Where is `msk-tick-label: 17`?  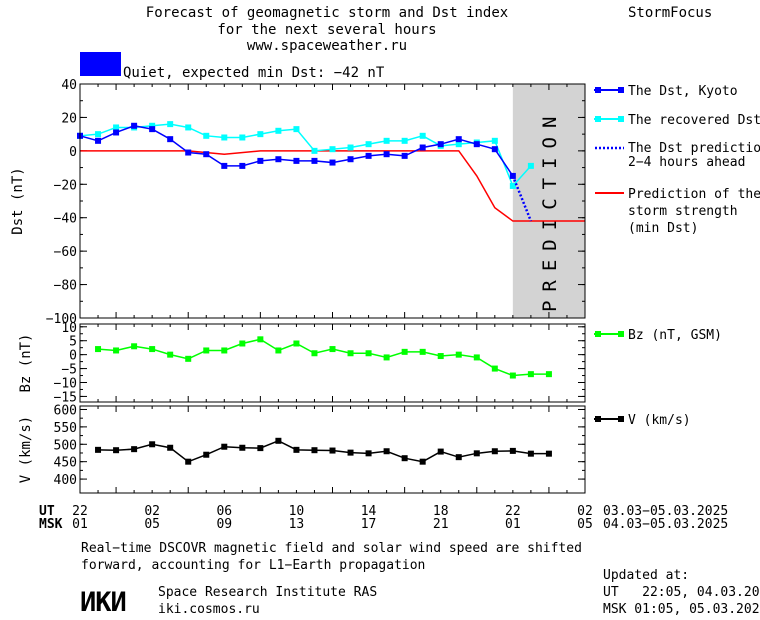
msk-tick-label: 17 is located at coordinates (369, 524).